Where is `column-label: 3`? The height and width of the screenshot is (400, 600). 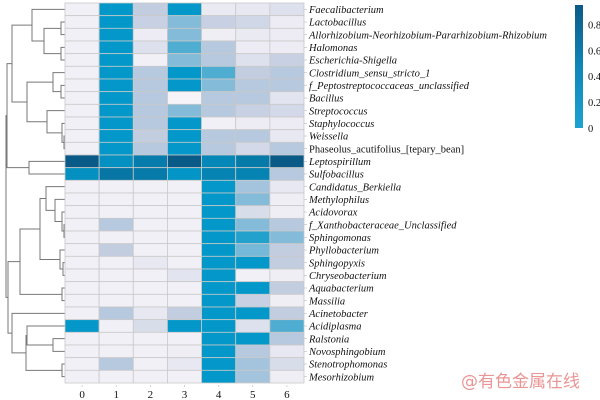 column-label: 3 is located at coordinates (185, 394).